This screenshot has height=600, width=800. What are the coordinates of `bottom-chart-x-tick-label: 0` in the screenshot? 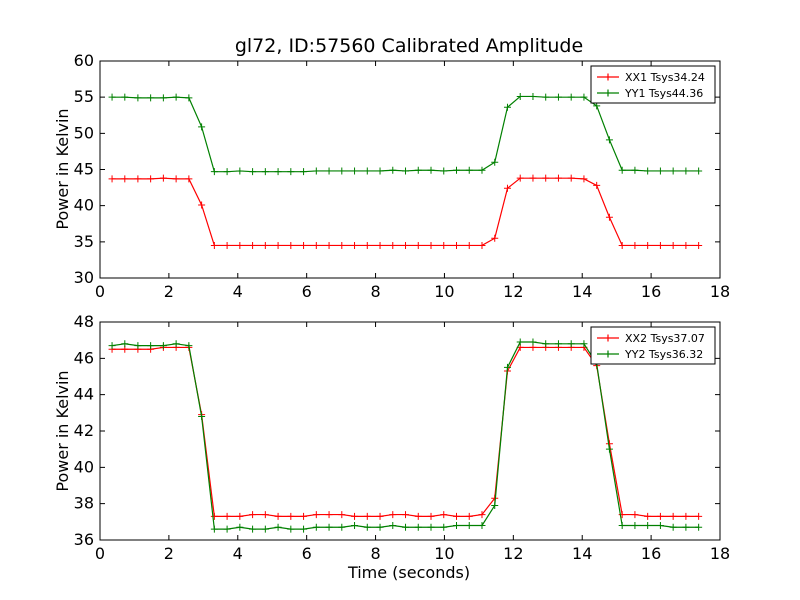 It's located at (100, 553).